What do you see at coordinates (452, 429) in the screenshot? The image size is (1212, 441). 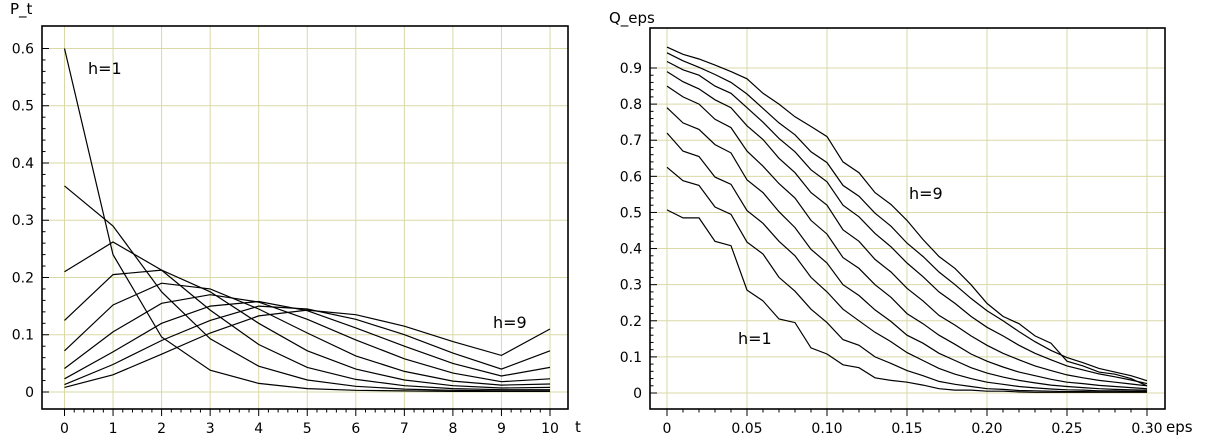 I see `x-tick-label: 8` at bounding box center [452, 429].